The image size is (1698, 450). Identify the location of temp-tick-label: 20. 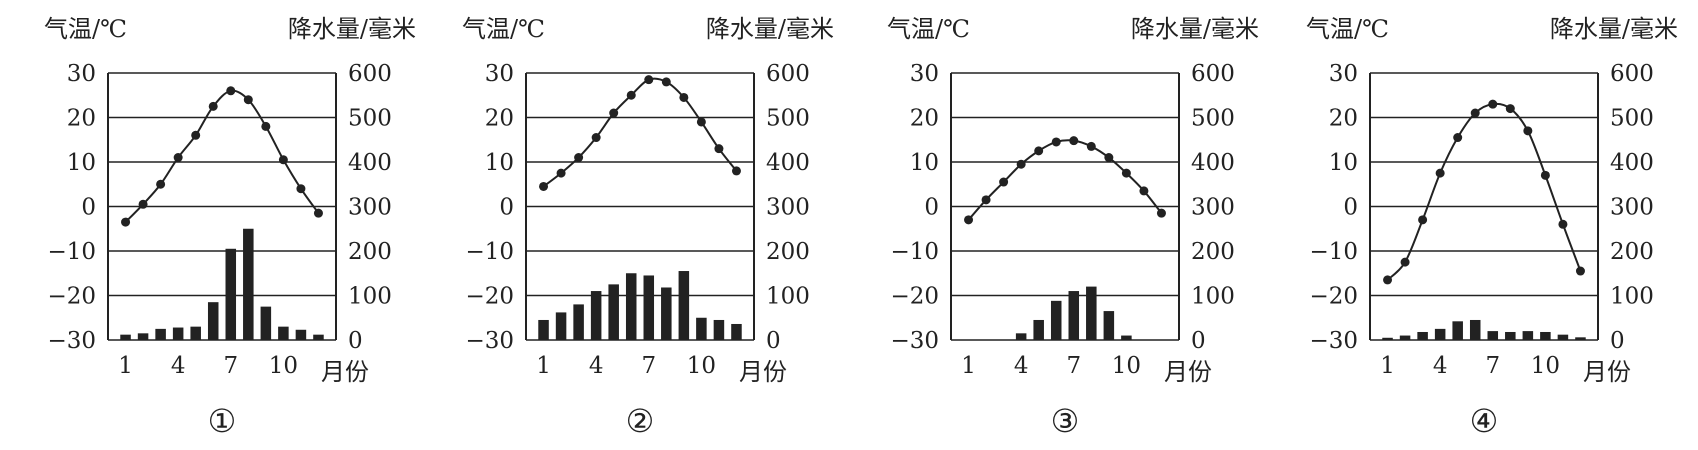
(499, 119).